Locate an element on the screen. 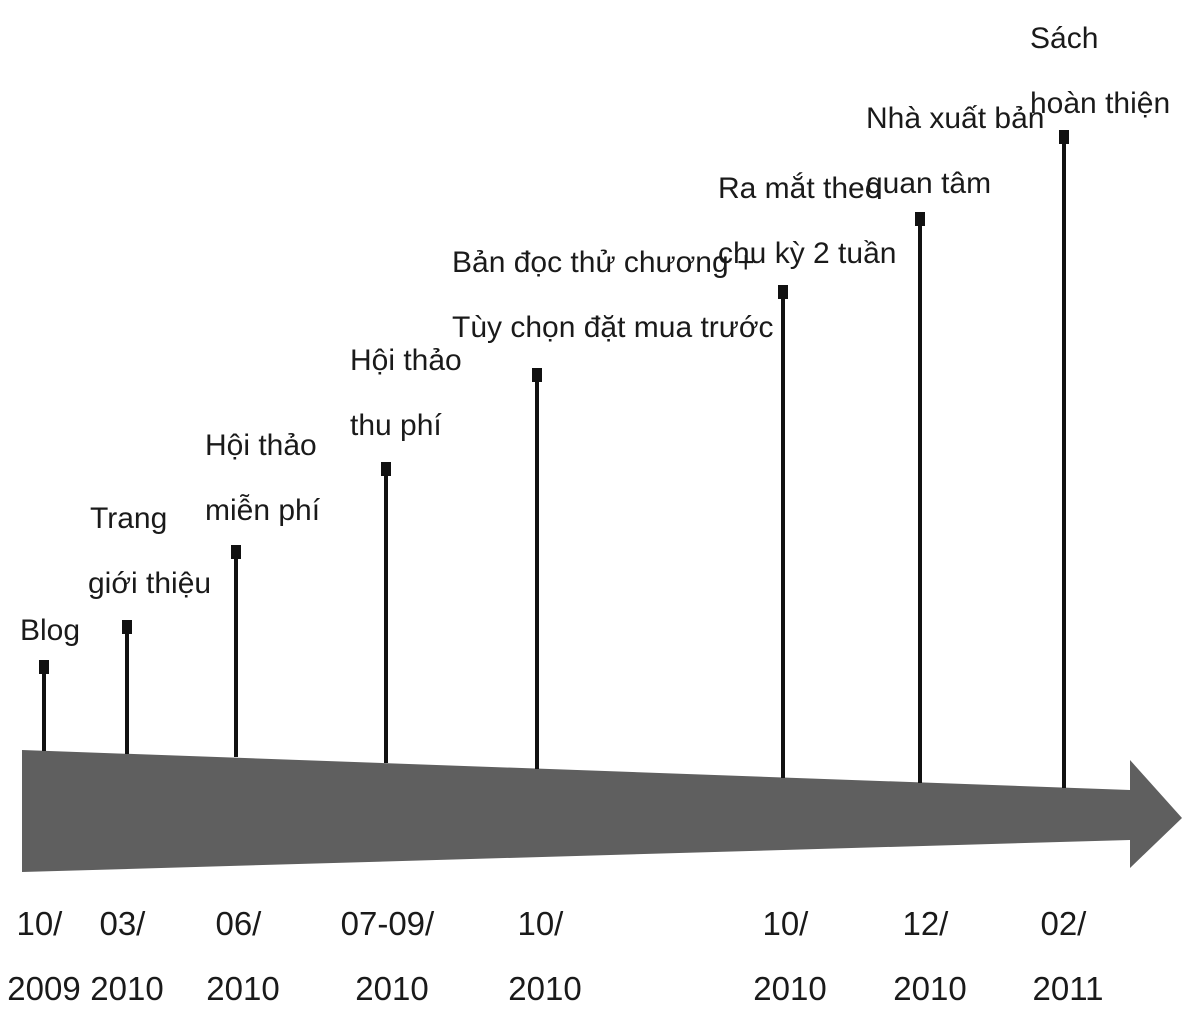 This screenshot has width=1182, height=1019. timeline-arrow is located at coordinates (602, 811).